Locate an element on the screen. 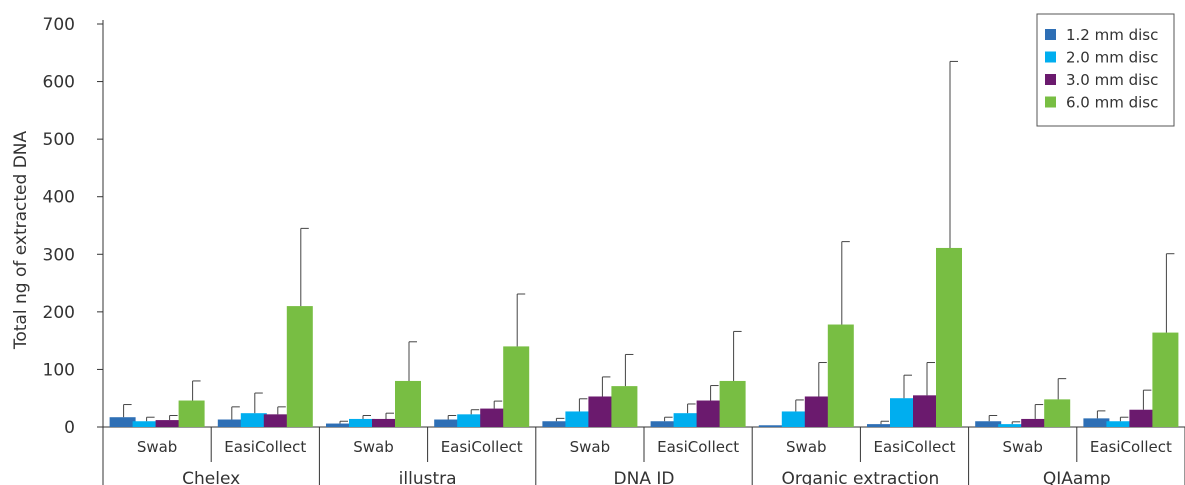  y-axis: 0 100 200 300 400 500 600 700 is located at coordinates (73, 250).